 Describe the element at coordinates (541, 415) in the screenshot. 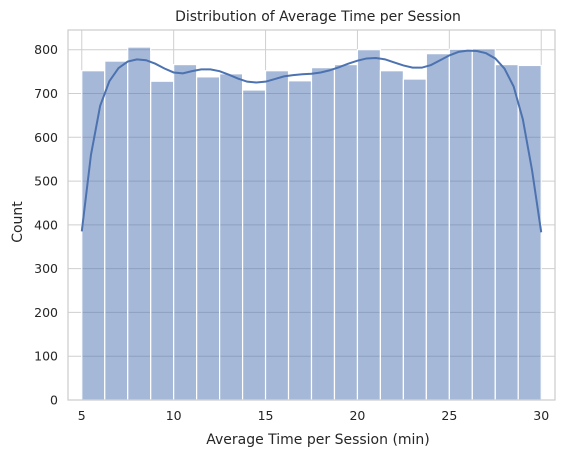

I see `x-tick-label: 30` at that location.